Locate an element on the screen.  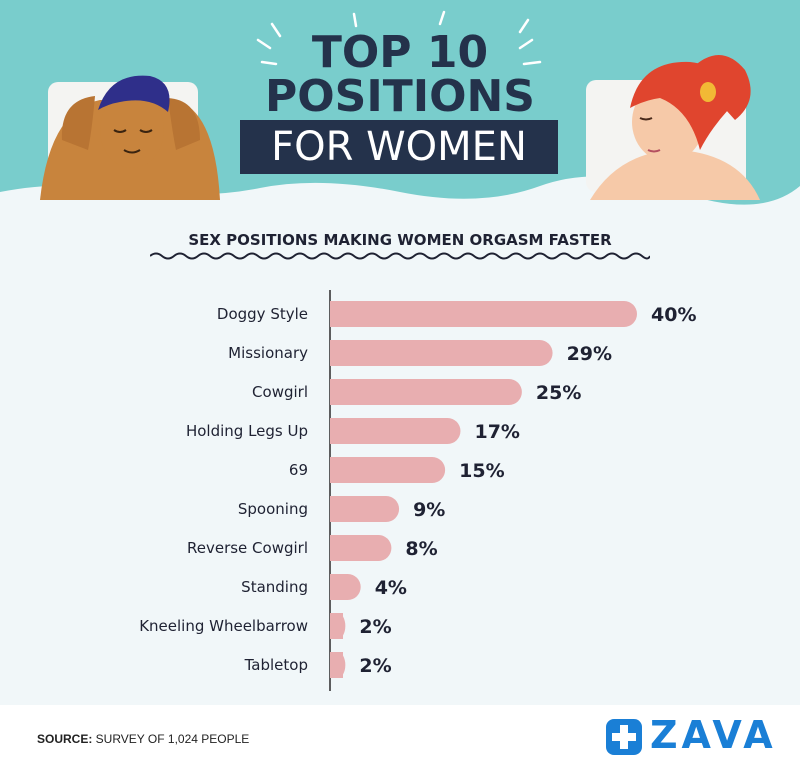
chart-subtitle: SEX POSITIONS MAKING WOMEN ORGASM FASTER is located at coordinates (400, 240).